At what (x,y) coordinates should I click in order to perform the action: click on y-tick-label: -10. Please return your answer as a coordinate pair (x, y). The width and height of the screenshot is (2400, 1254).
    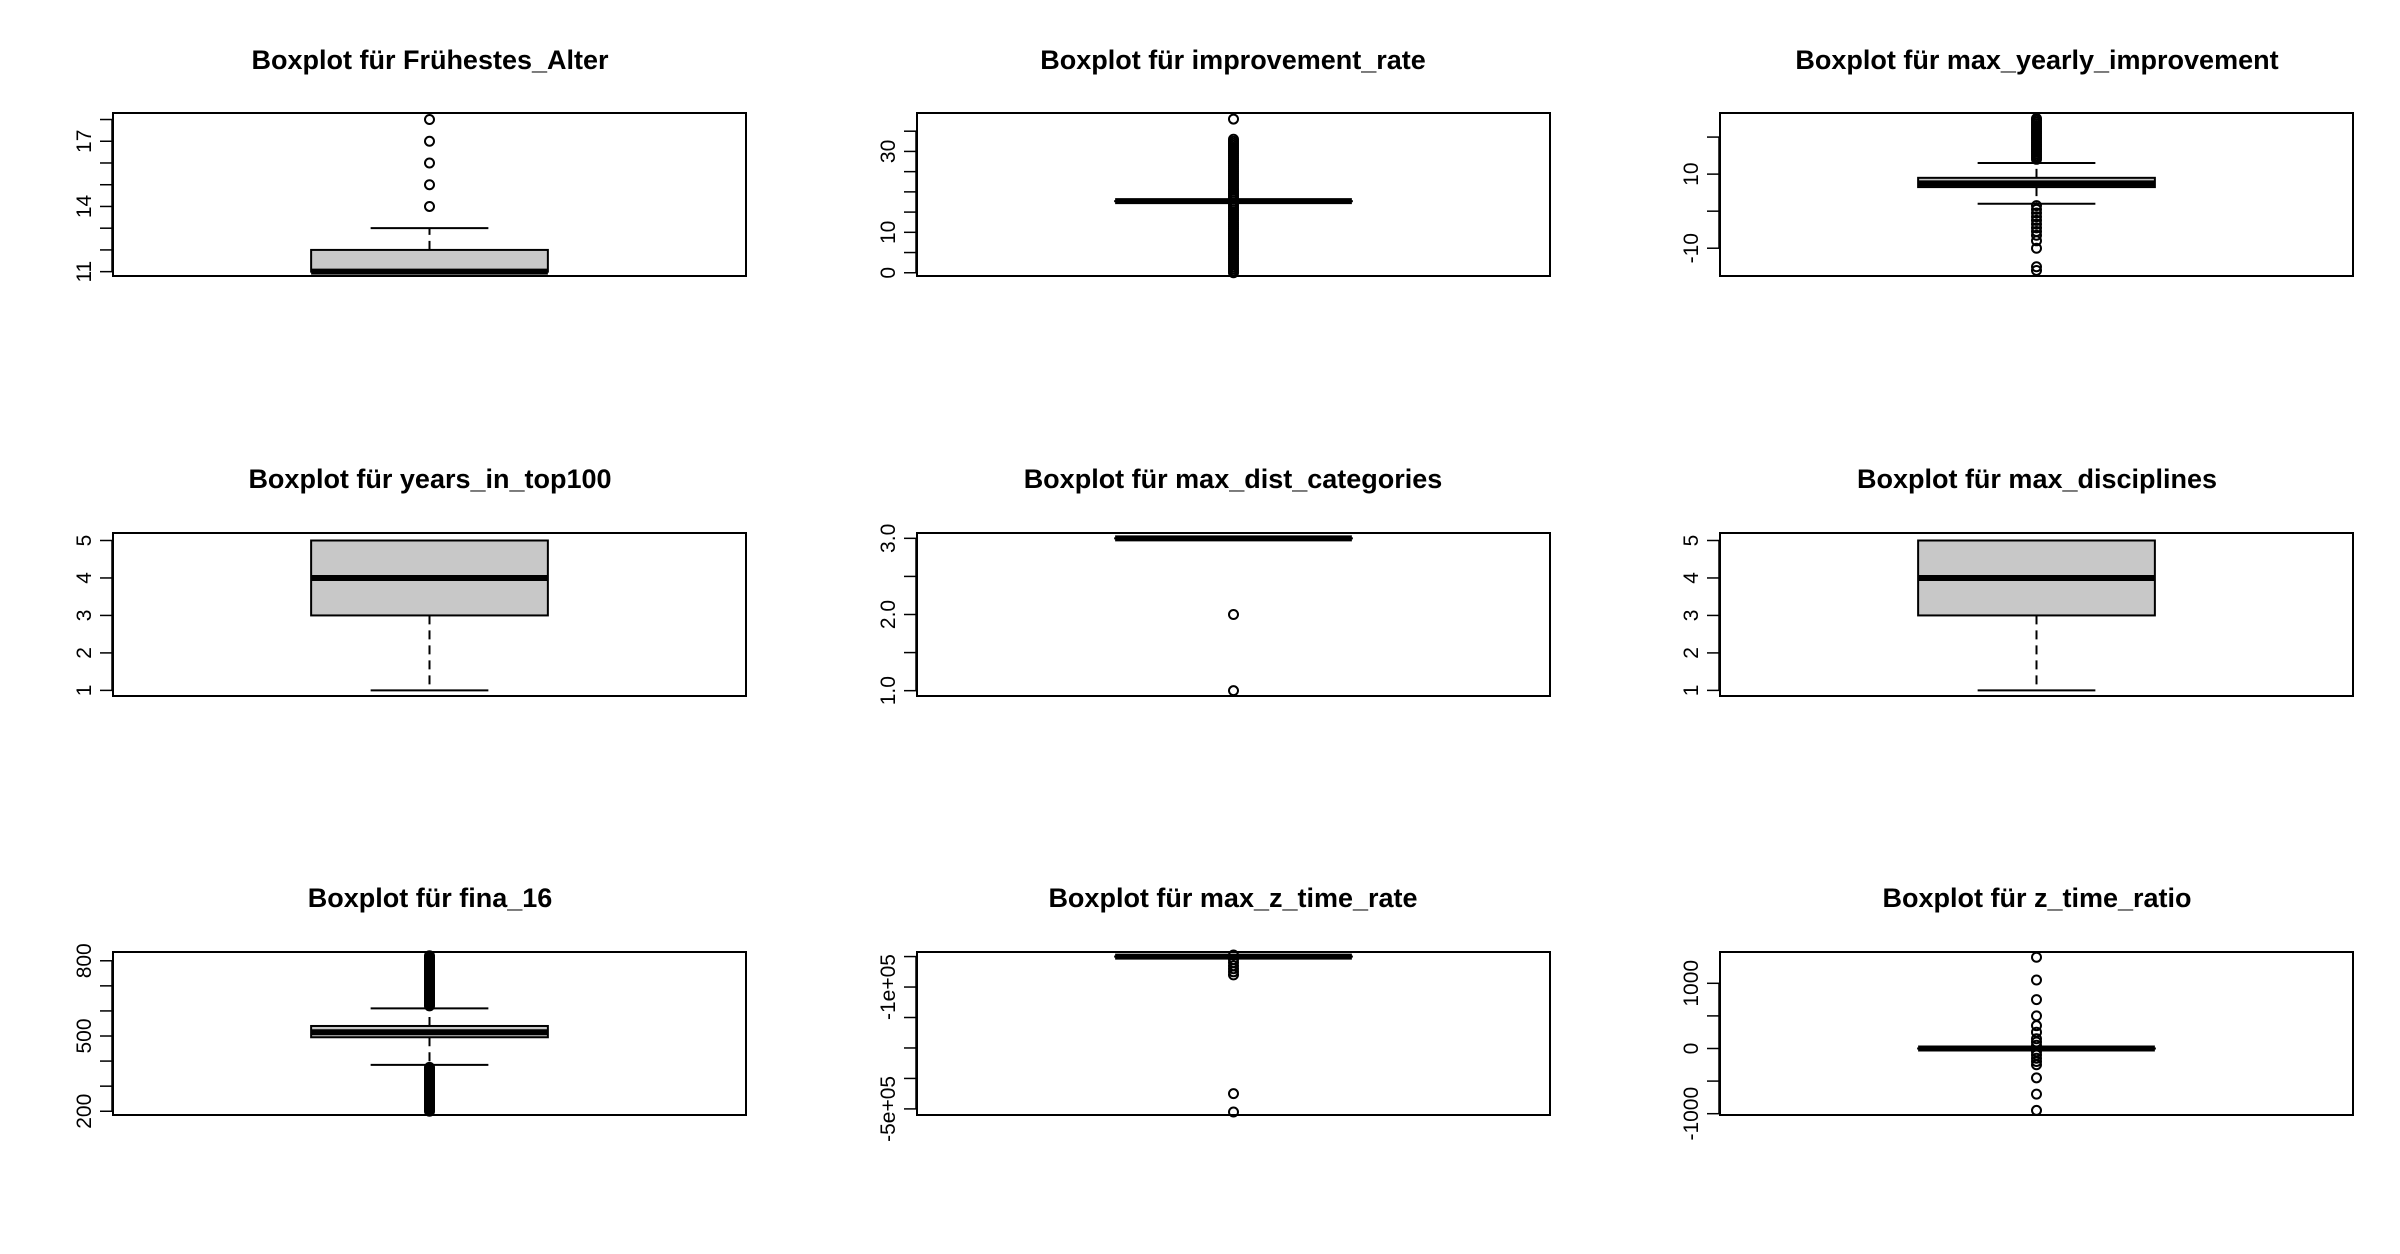
    Looking at the image, I should click on (1691, 248).